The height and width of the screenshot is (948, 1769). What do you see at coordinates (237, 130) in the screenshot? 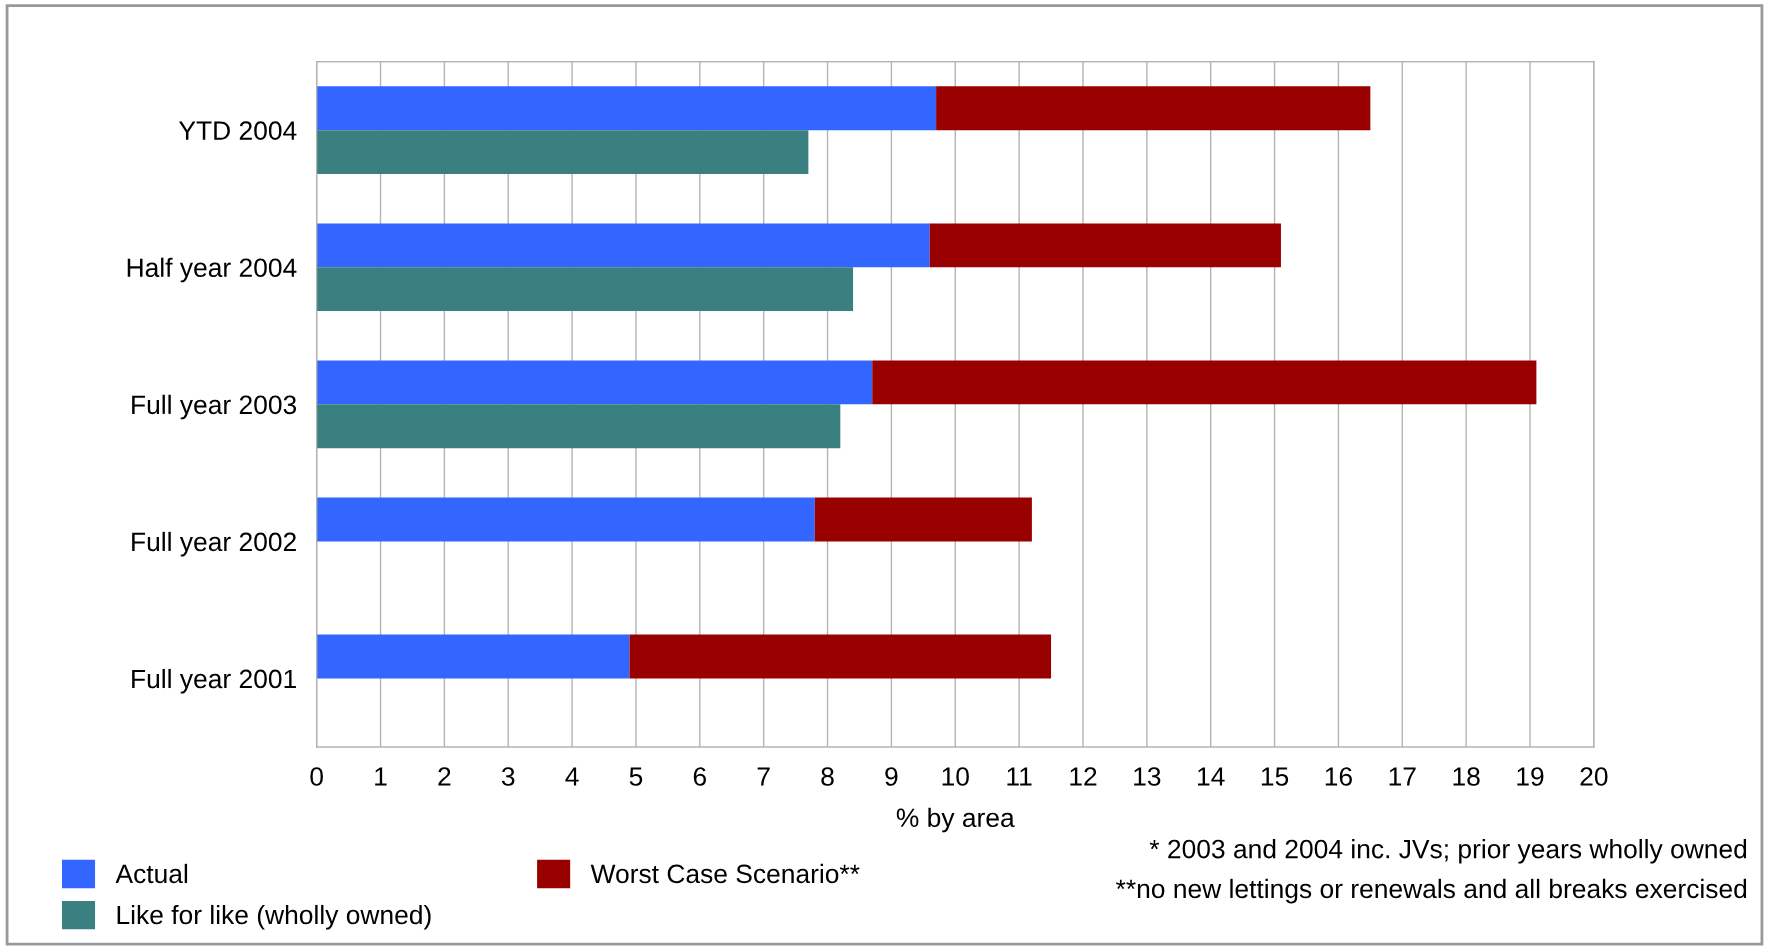
I see `y-tick-label: YTD 2004` at bounding box center [237, 130].